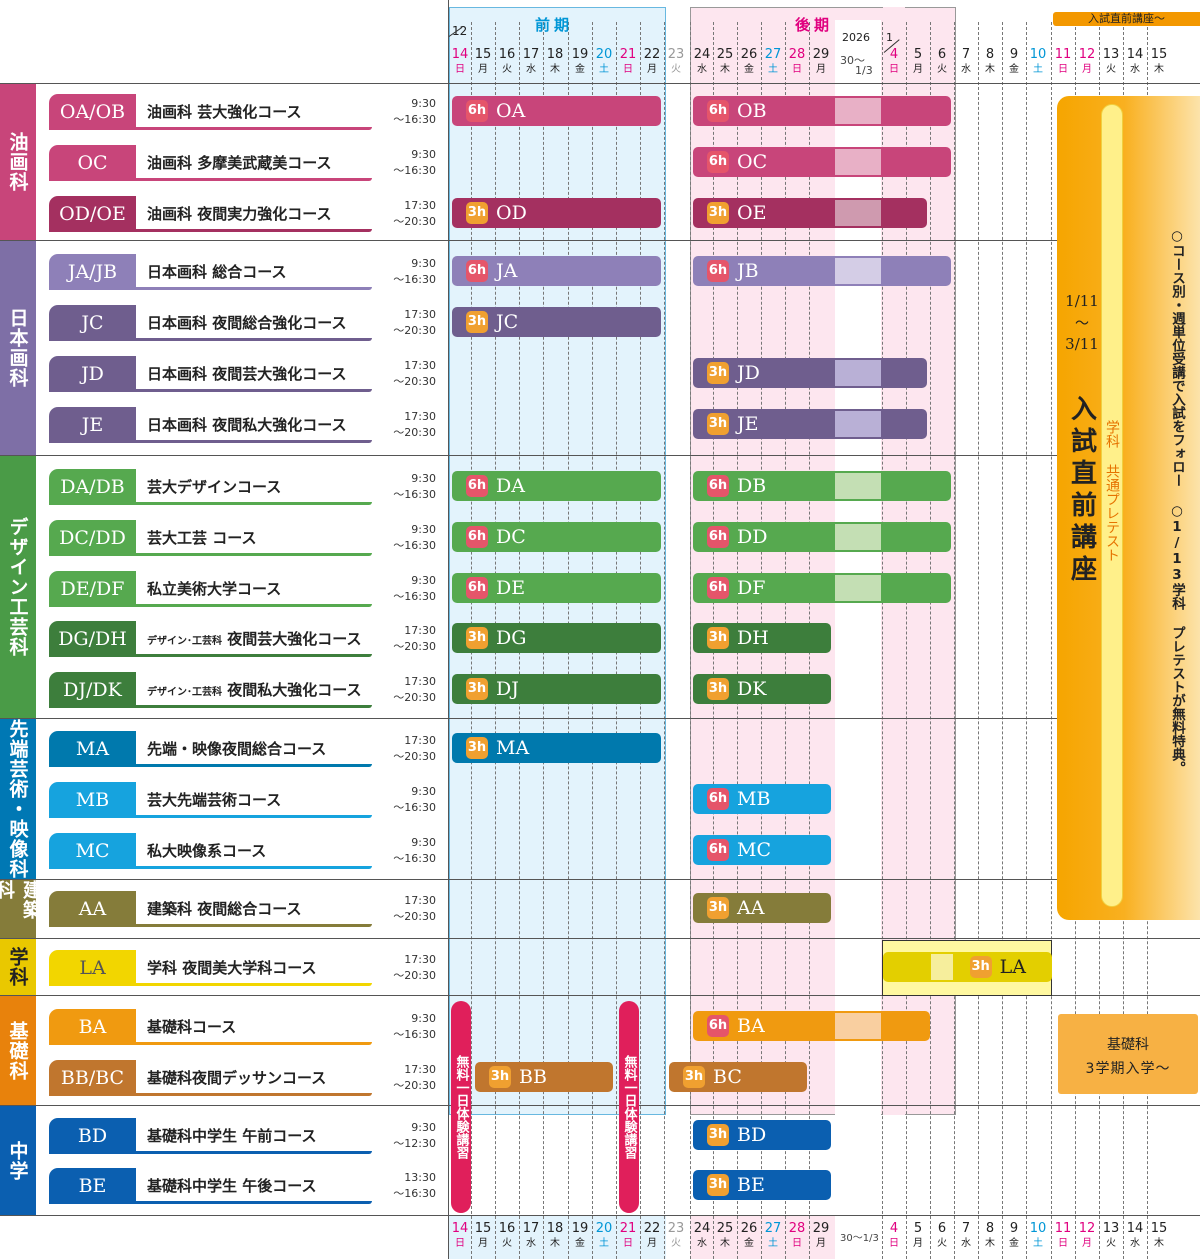 This screenshot has height=1259, width=1200. Describe the element at coordinates (864, 70) in the screenshot. I see `newyear-bottom: 1/3` at that location.